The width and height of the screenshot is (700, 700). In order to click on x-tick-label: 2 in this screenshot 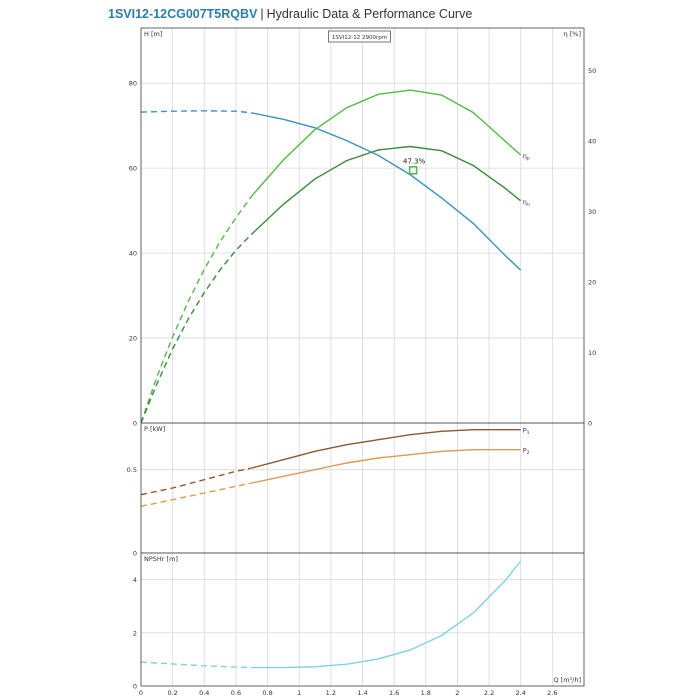, I will do `click(457, 693)`.